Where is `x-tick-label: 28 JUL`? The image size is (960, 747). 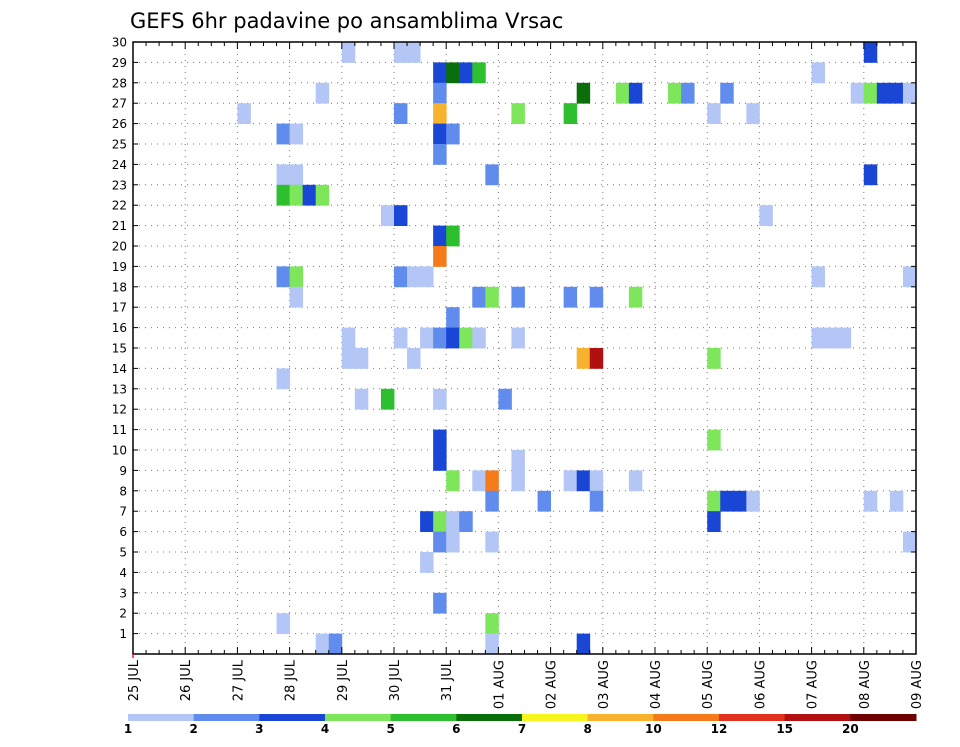
x-tick-label: 28 JUL is located at coordinates (291, 680).